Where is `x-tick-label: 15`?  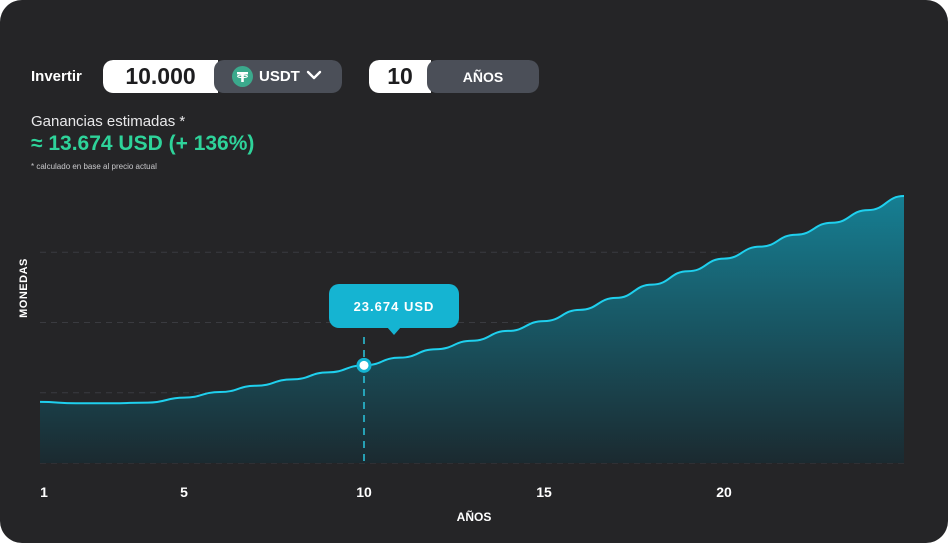 x-tick-label: 15 is located at coordinates (544, 492).